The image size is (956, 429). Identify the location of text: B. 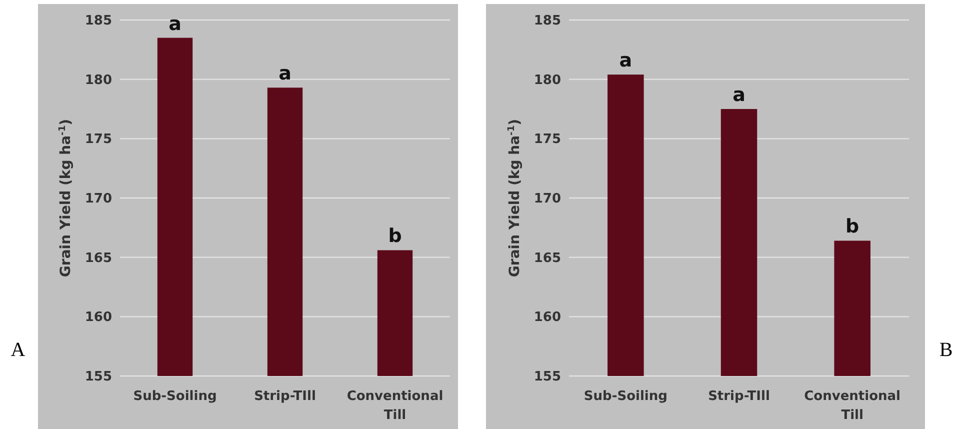
(946, 350).